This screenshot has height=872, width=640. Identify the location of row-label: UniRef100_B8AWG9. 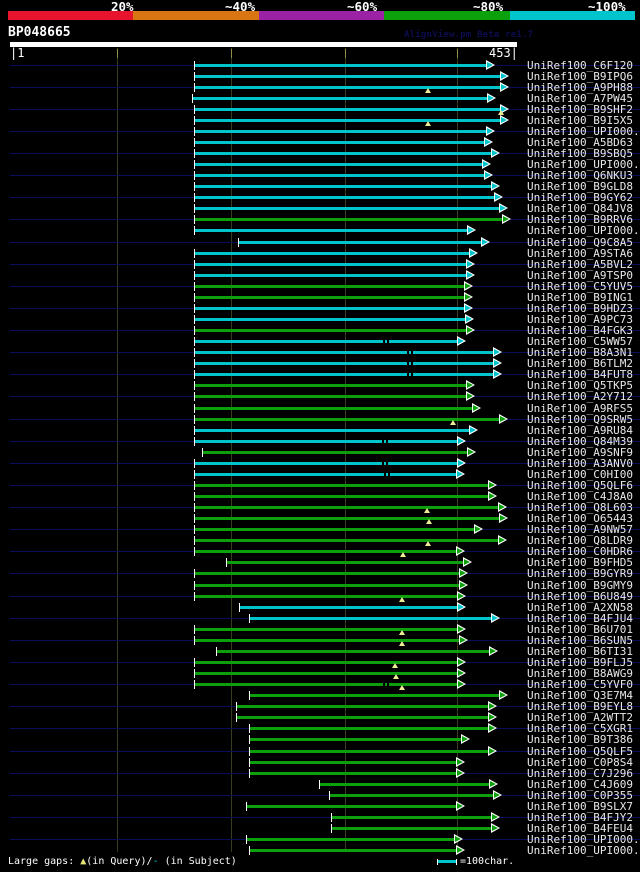
(580, 674).